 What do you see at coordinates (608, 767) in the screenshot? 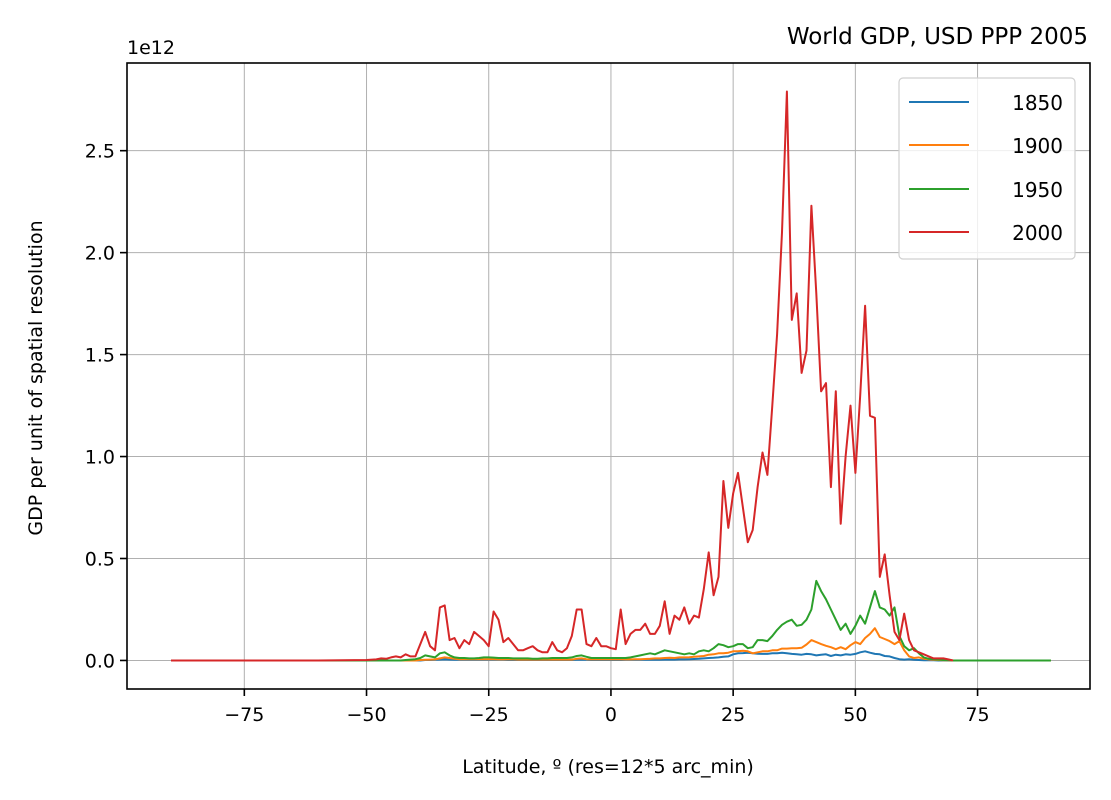
I see `x-axis-label: Latitude, º (res=12*5 arc_min)` at bounding box center [608, 767].